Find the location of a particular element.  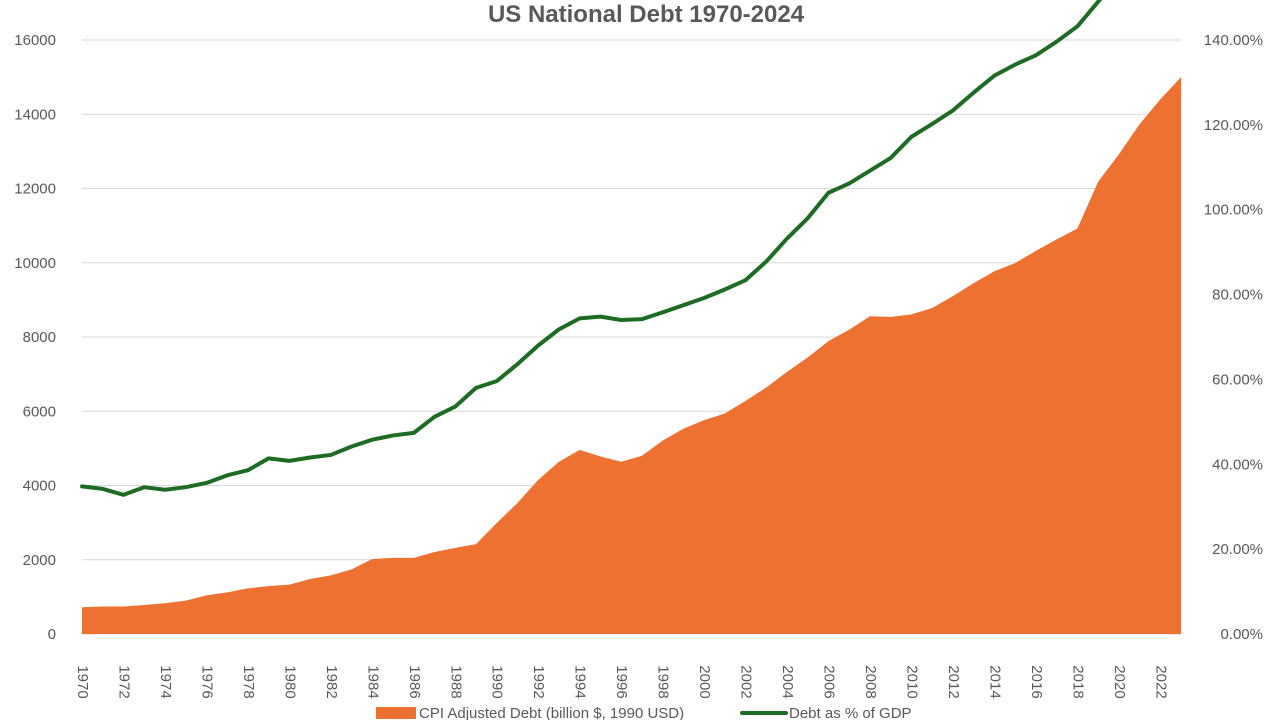

x-tick-label: 2022 is located at coordinates (1160, 681).